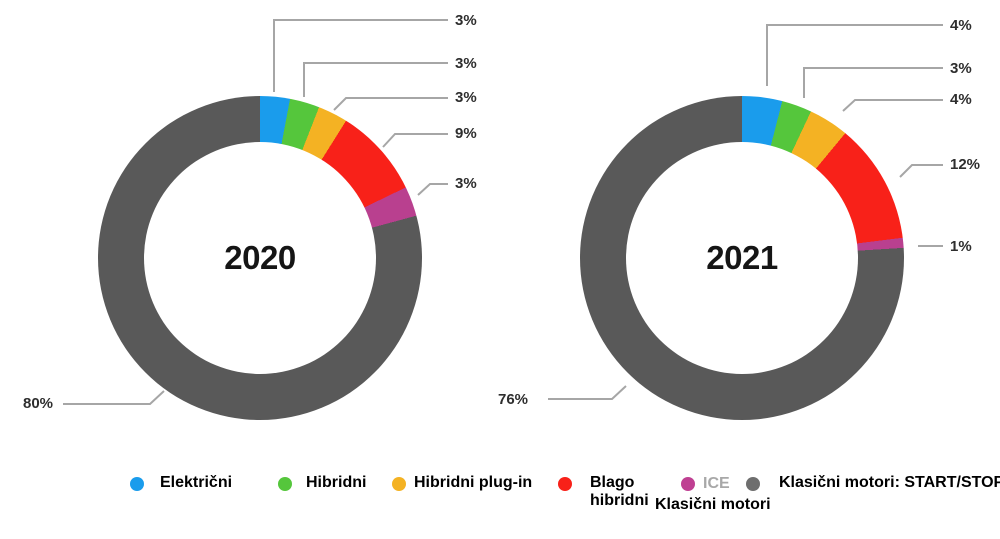  What do you see at coordinates (961, 99) in the screenshot?
I see `callout-2021-plugin: 4%` at bounding box center [961, 99].